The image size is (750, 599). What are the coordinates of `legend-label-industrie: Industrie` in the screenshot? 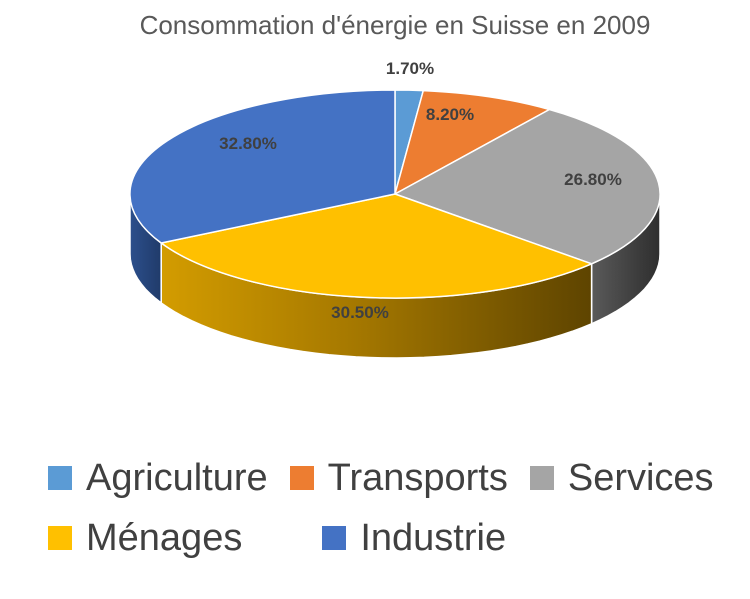 It's located at (433, 537).